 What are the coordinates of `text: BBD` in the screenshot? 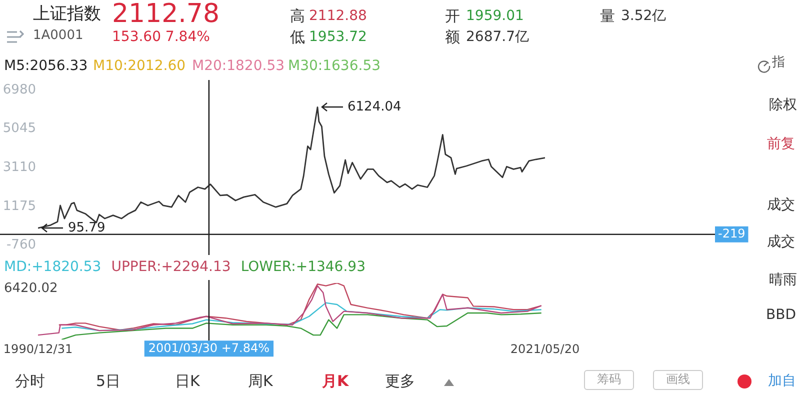 It's located at (781, 315).